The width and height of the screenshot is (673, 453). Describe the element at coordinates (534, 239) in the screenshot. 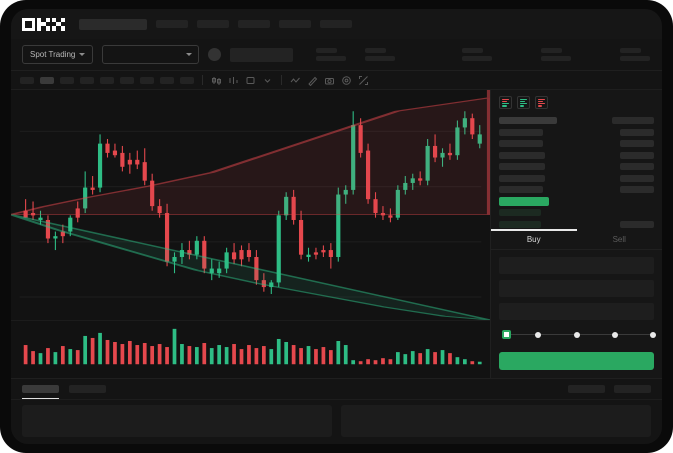

I see `tab-buy: Buy` at that location.